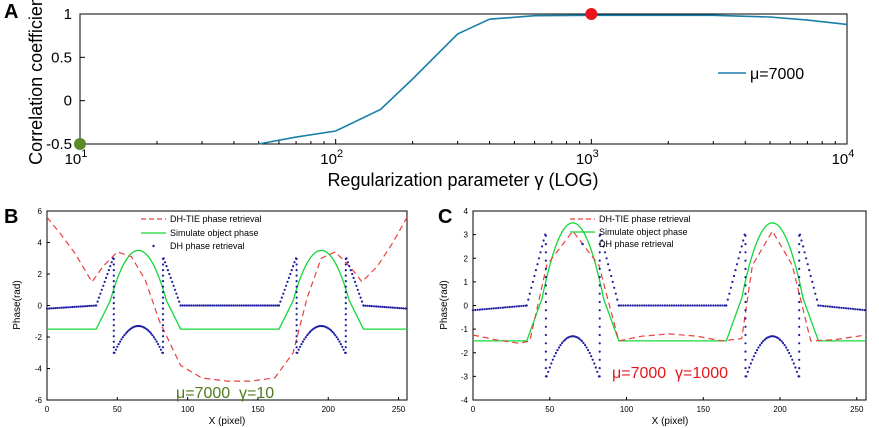 Image resolution: width=879 pixels, height=428 pixels. Describe the element at coordinates (670, 373) in the screenshot. I see `annotation-c: μ=7000 γ=1000` at that location.